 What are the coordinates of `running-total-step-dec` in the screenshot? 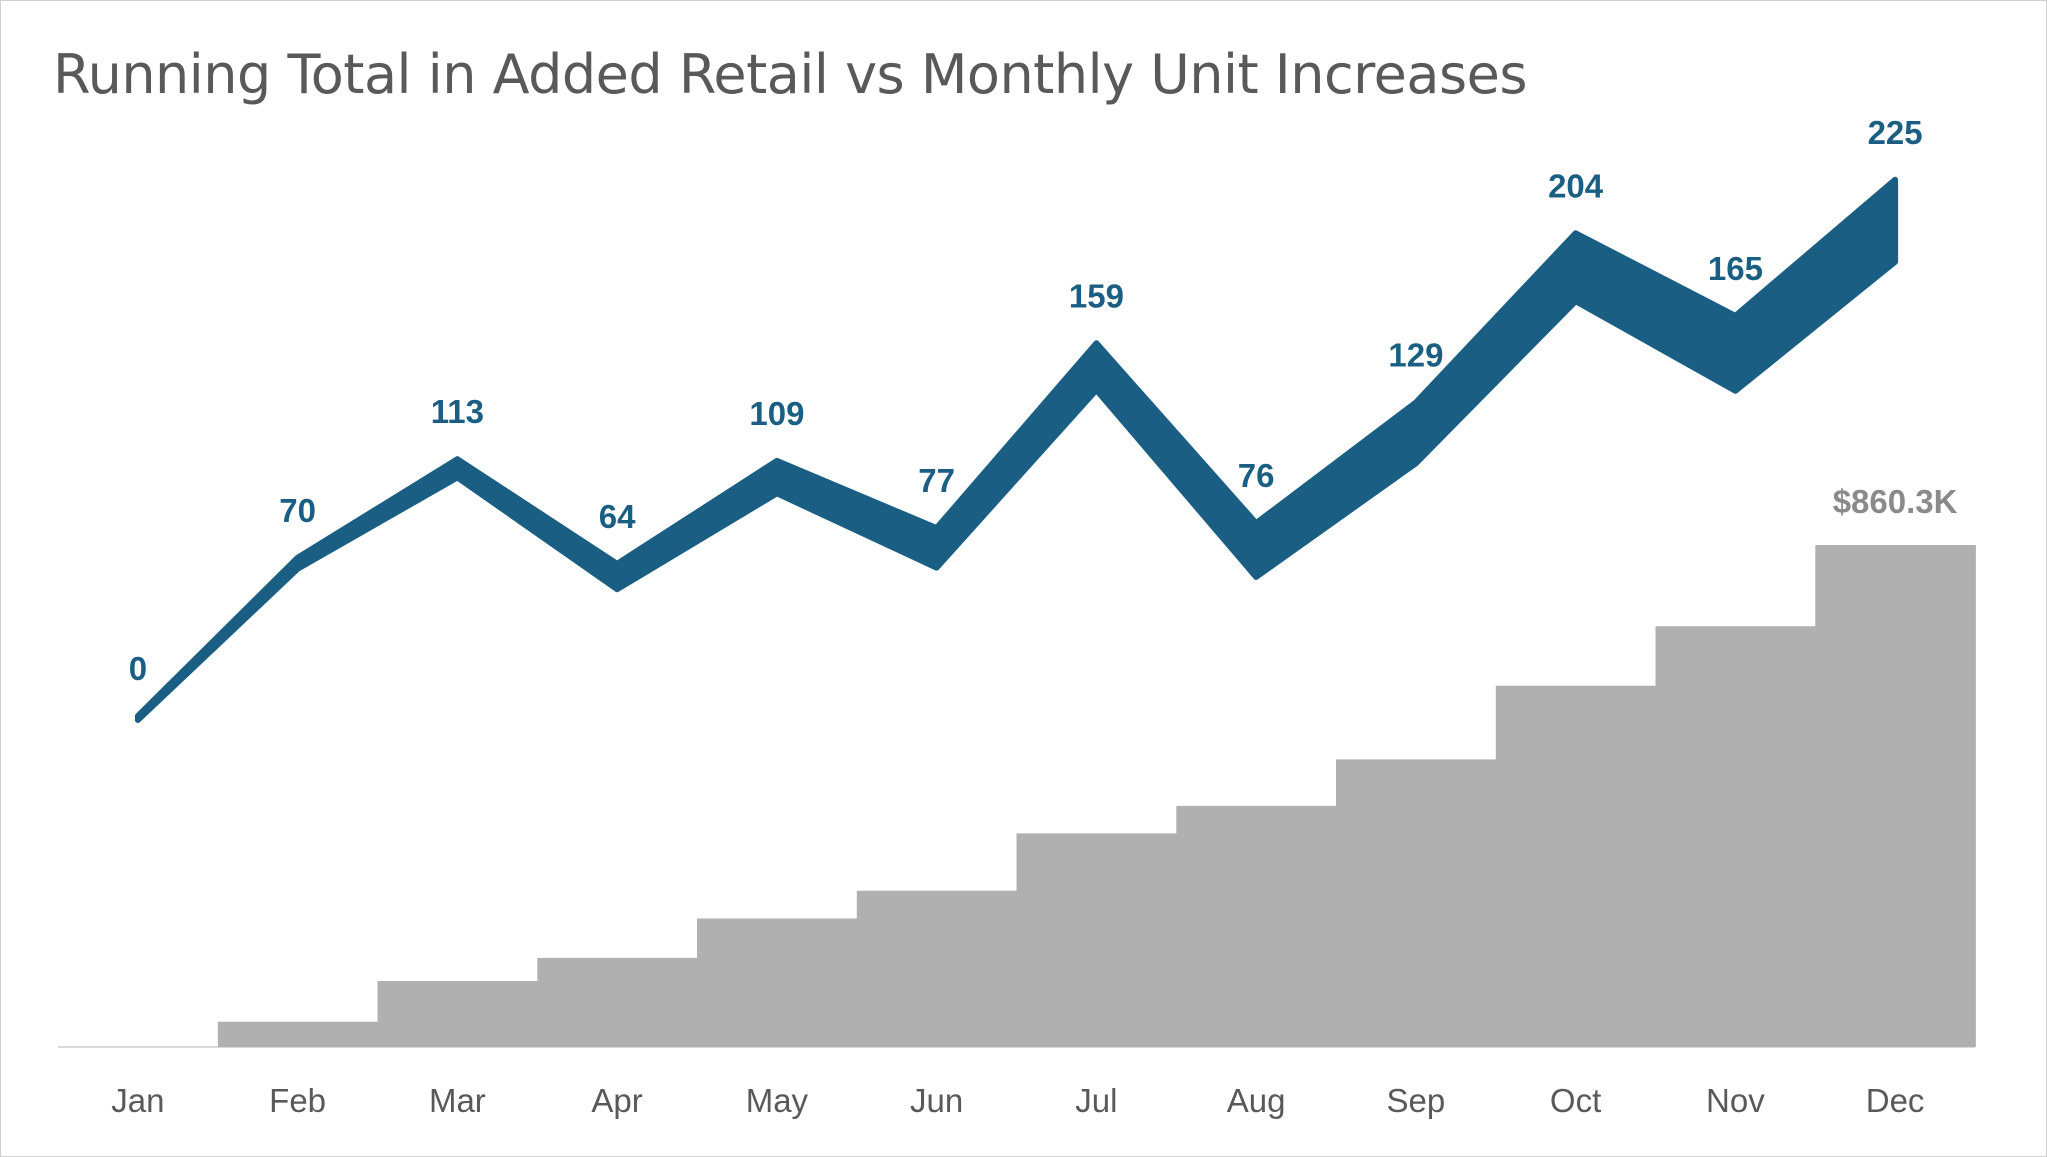 It's located at (1895, 796).